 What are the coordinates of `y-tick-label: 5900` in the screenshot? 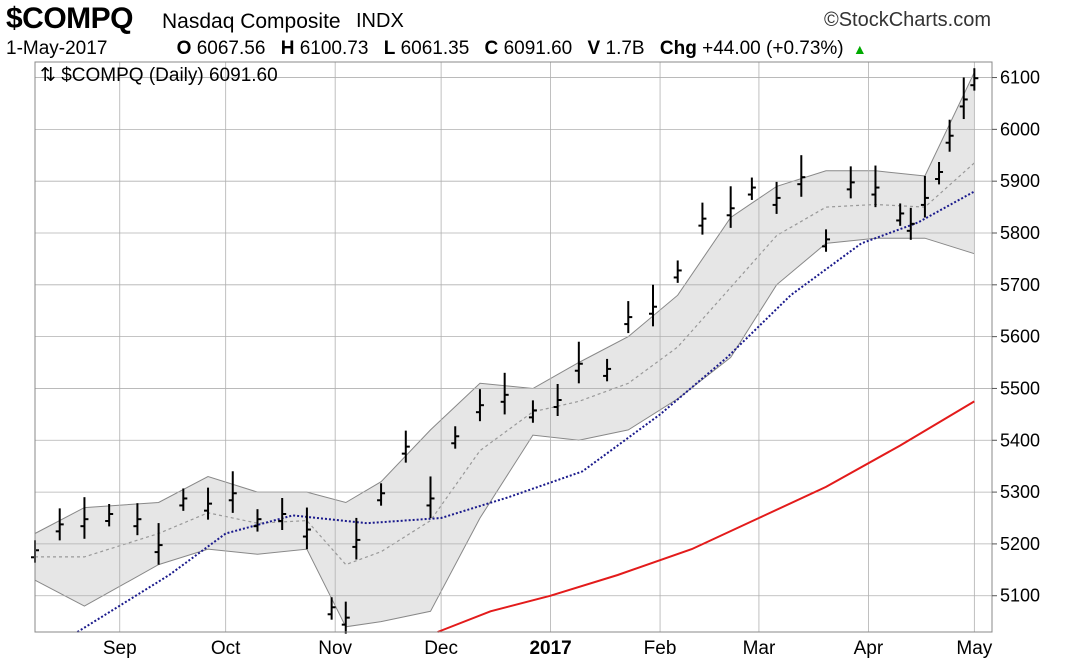 It's located at (1020, 181).